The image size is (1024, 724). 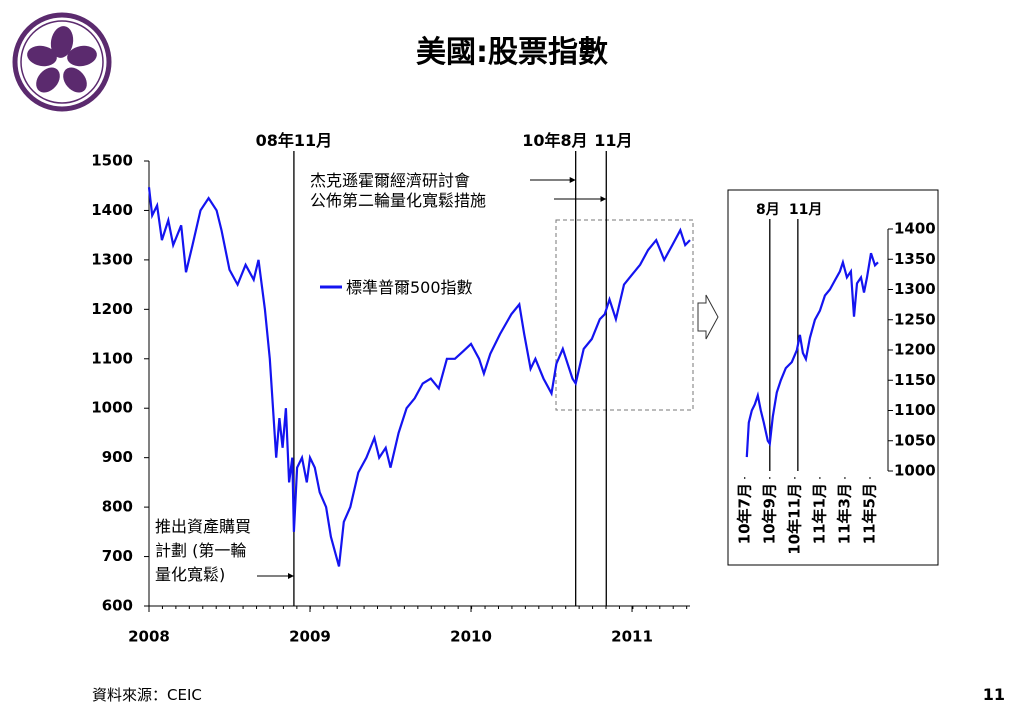 What do you see at coordinates (768, 210) in the screenshot?
I see `event-label: 8月` at bounding box center [768, 210].